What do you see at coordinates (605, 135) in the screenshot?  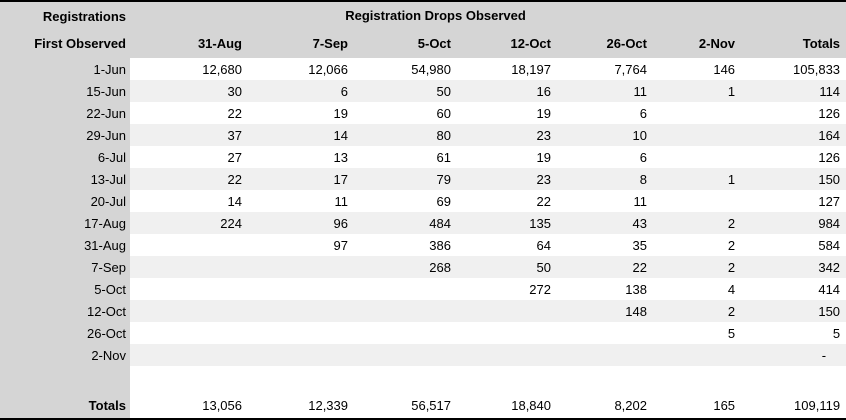 I see `data-cell: 10` at bounding box center [605, 135].